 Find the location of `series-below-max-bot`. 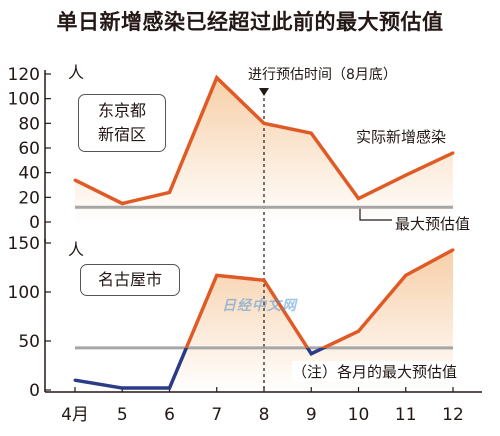

series-below-max-bot is located at coordinates (201, 368).